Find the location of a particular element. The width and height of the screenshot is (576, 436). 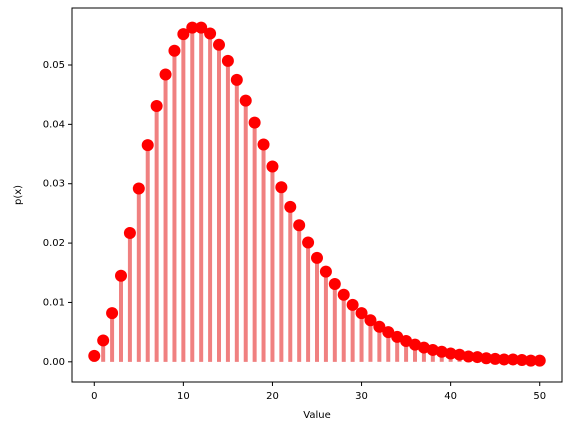

x-tick-label: 40 is located at coordinates (450, 396).